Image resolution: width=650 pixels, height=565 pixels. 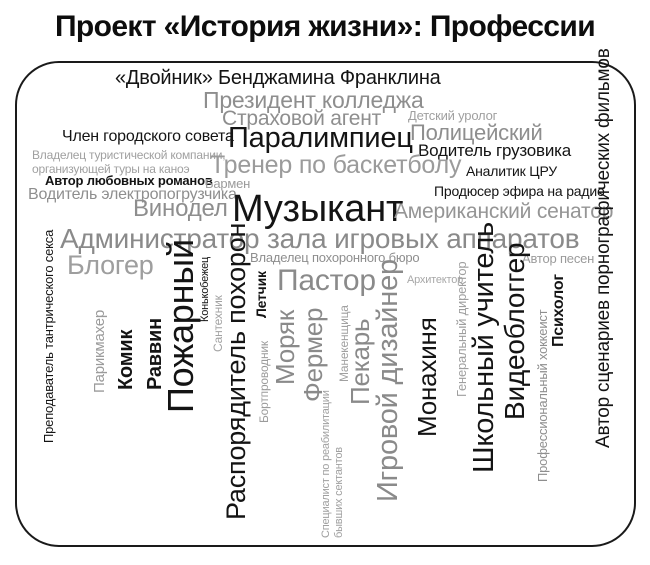 What do you see at coordinates (514, 331) in the screenshot?
I see `cloud-word: Видеоблоггер` at bounding box center [514, 331].